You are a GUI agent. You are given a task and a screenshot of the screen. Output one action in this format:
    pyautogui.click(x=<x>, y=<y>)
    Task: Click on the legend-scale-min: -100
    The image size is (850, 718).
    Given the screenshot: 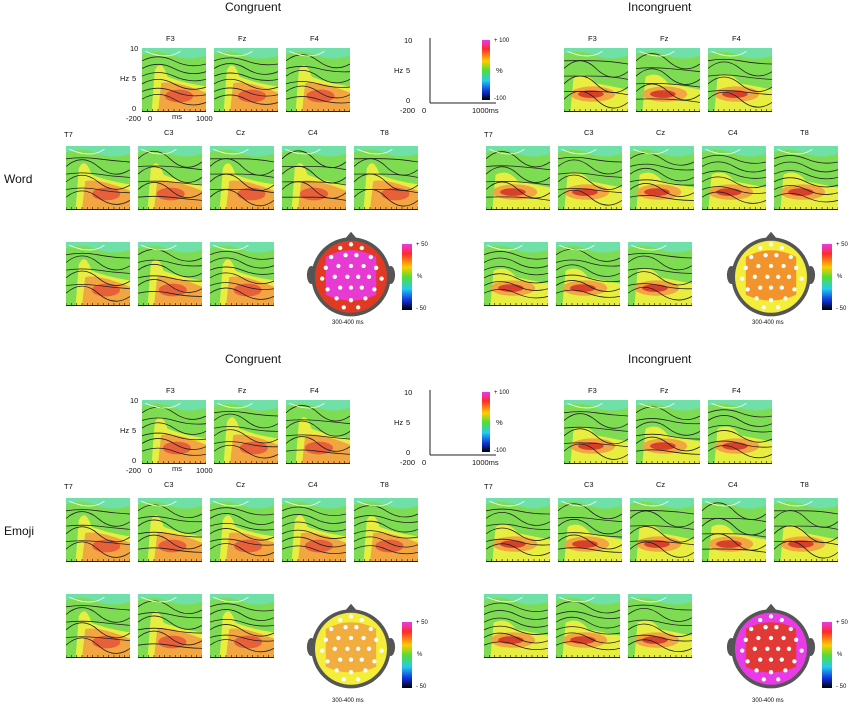 What is the action you would take?
    pyautogui.click(x=500, y=451)
    